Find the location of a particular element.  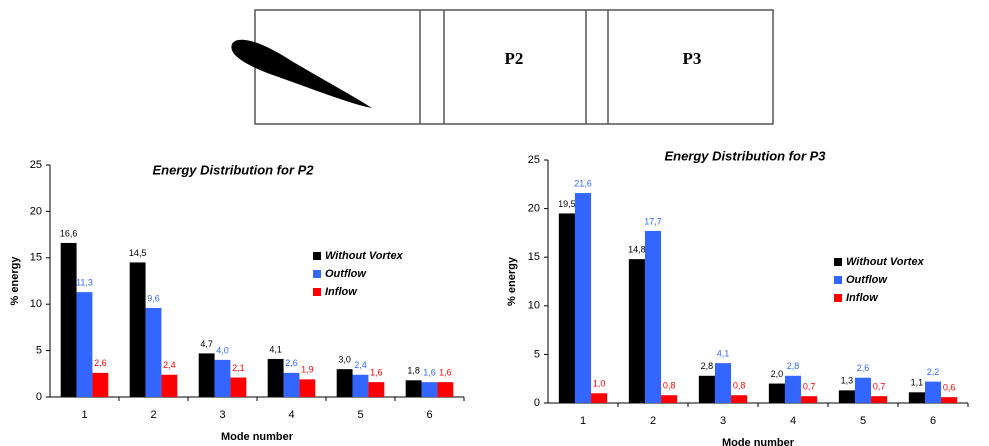

value-label: 2,0 is located at coordinates (777, 374).